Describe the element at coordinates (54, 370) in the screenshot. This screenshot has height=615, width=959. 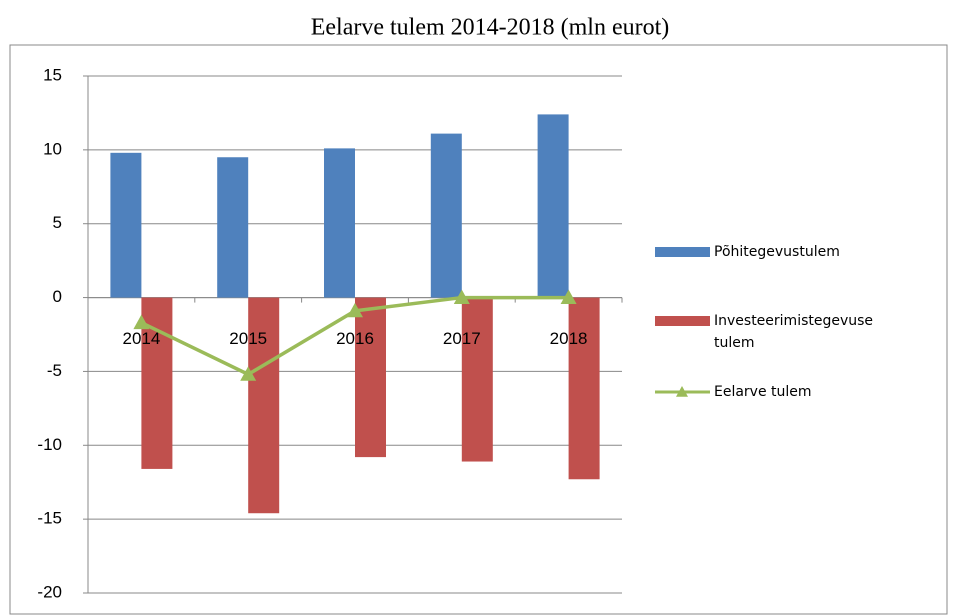
I see `y-tick-label: -5` at that location.